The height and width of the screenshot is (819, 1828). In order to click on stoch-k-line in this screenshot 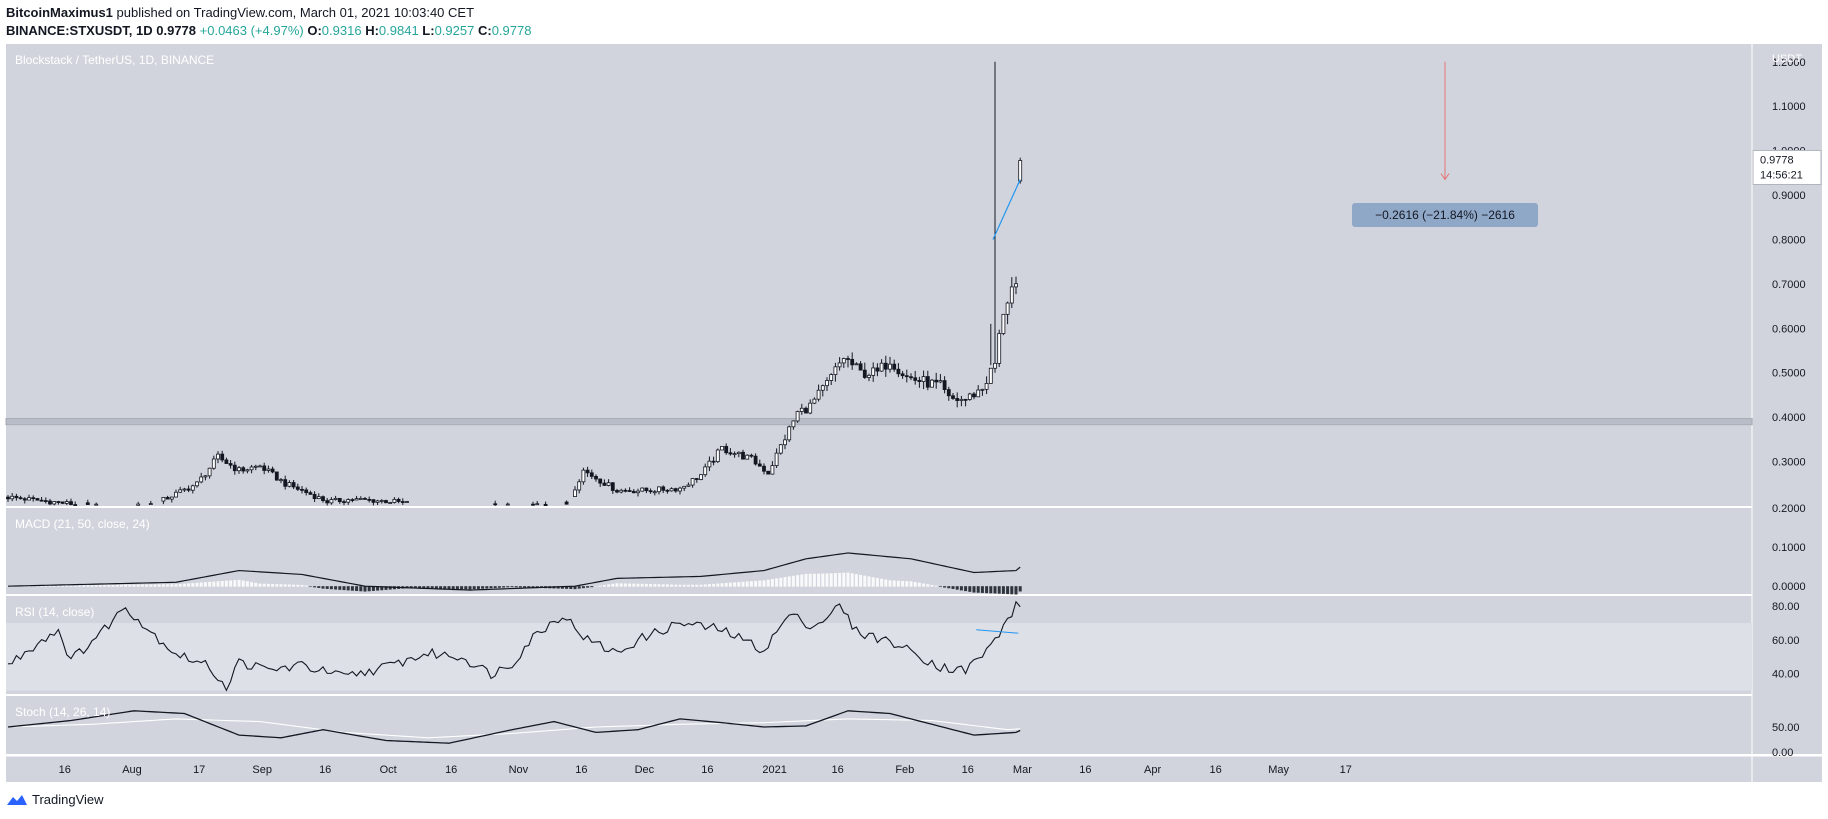, I will do `click(514, 727)`.